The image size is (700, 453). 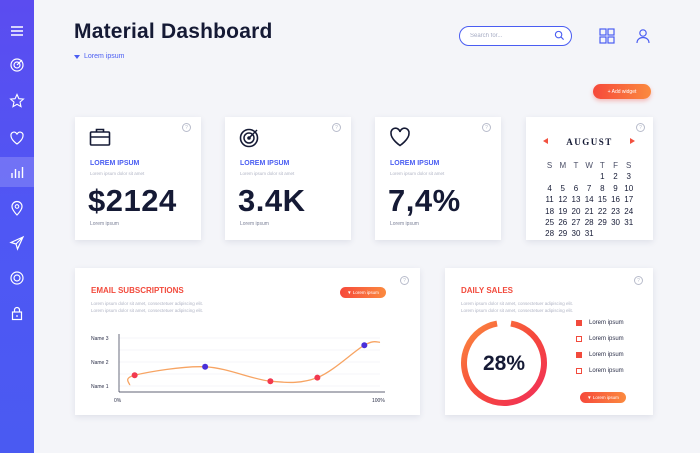 What do you see at coordinates (603, 397) in the screenshot?
I see `daily-sales-filter-button: ▼ Lorem ipsum` at bounding box center [603, 397].